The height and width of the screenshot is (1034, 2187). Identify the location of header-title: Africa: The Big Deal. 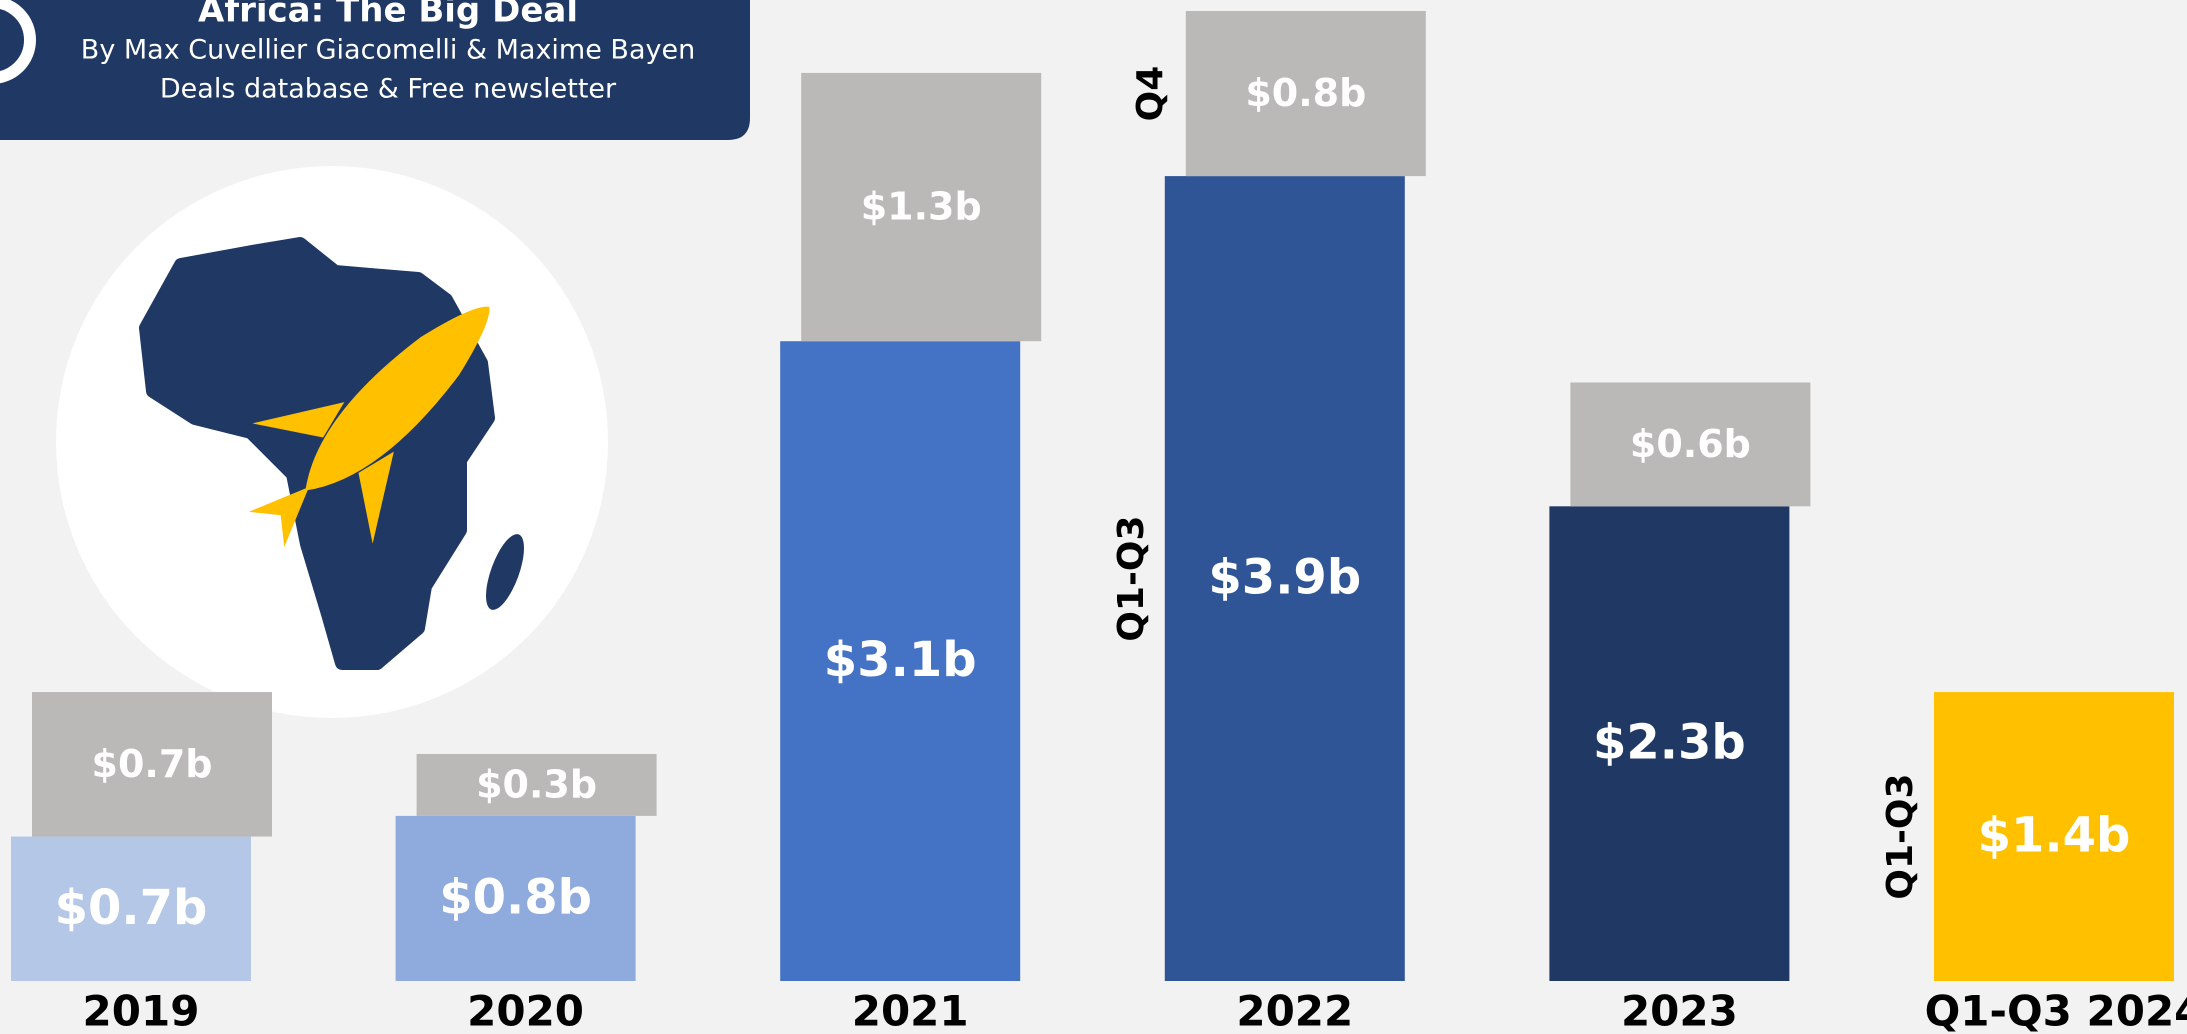
(388, 15).